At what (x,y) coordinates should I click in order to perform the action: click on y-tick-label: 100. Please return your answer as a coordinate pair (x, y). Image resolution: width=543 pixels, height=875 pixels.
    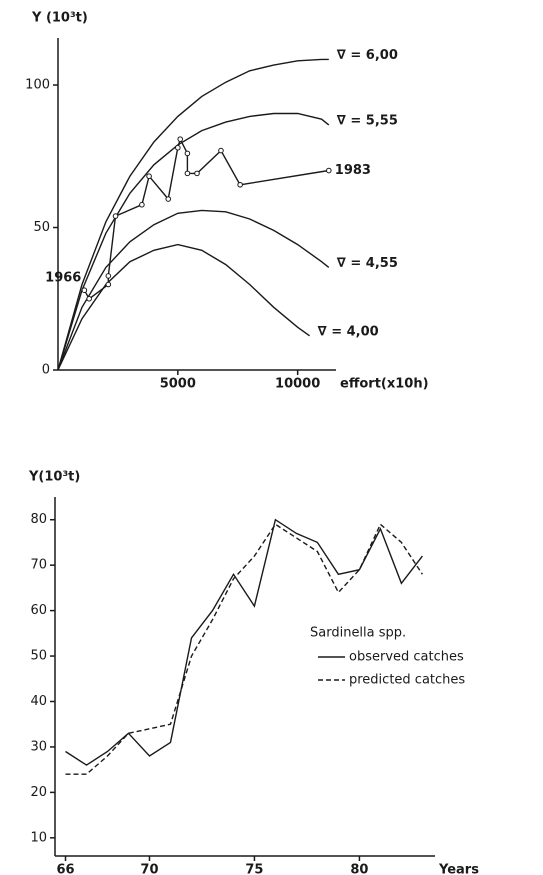
    Looking at the image, I should click on (37, 85).